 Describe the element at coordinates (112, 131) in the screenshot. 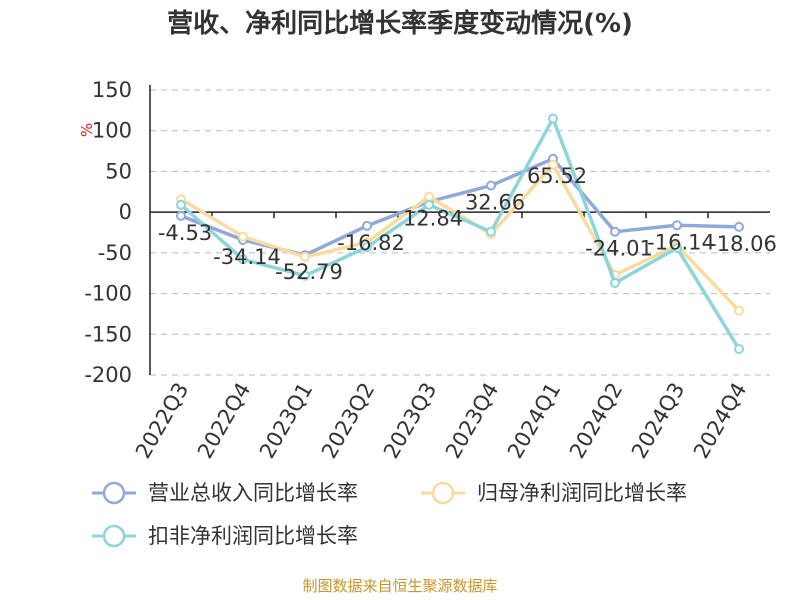

I see `y-tick-label: 100` at that location.